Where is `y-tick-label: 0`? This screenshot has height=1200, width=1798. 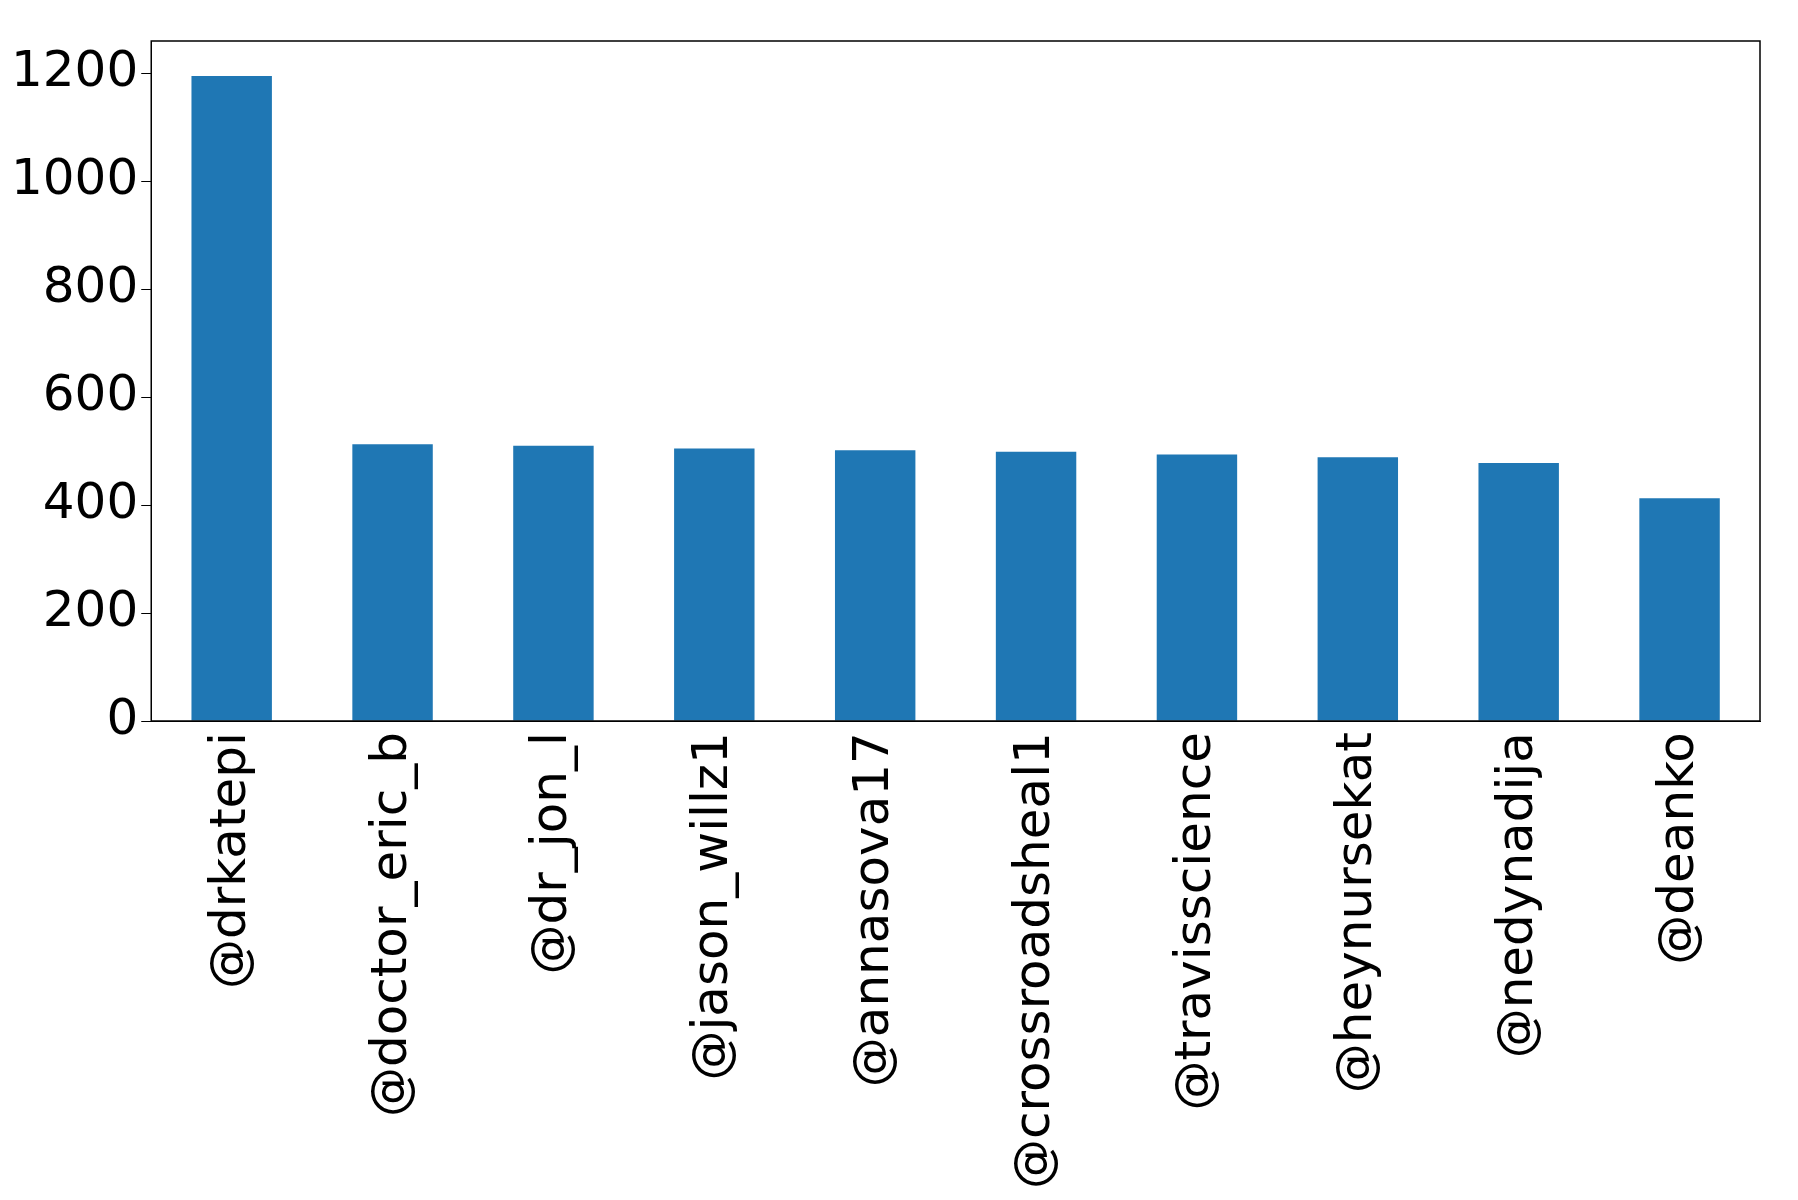
y-tick-label: 0 is located at coordinates (122, 717).